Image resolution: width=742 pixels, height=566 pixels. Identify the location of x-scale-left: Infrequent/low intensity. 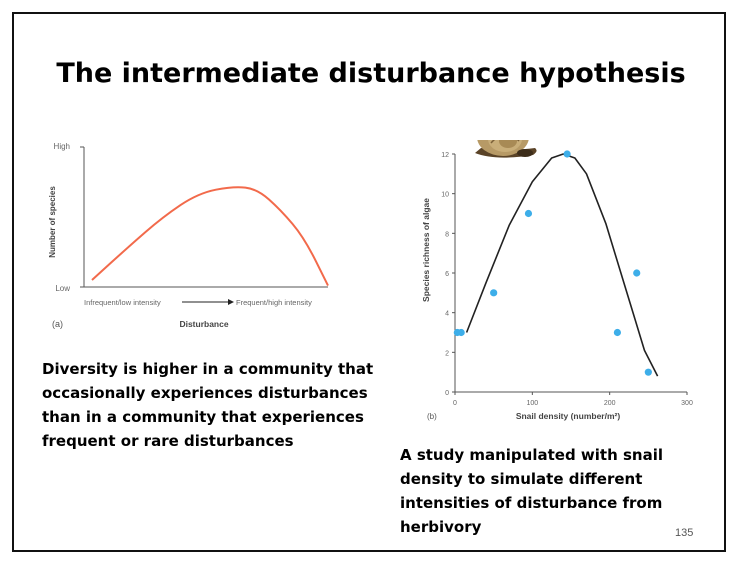
(122, 302).